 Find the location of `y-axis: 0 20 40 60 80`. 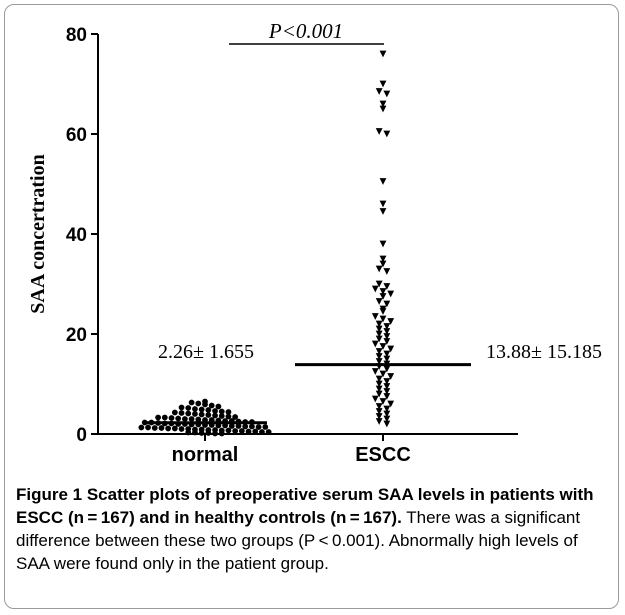

y-axis: 0 20 40 60 80 is located at coordinates (82, 235).